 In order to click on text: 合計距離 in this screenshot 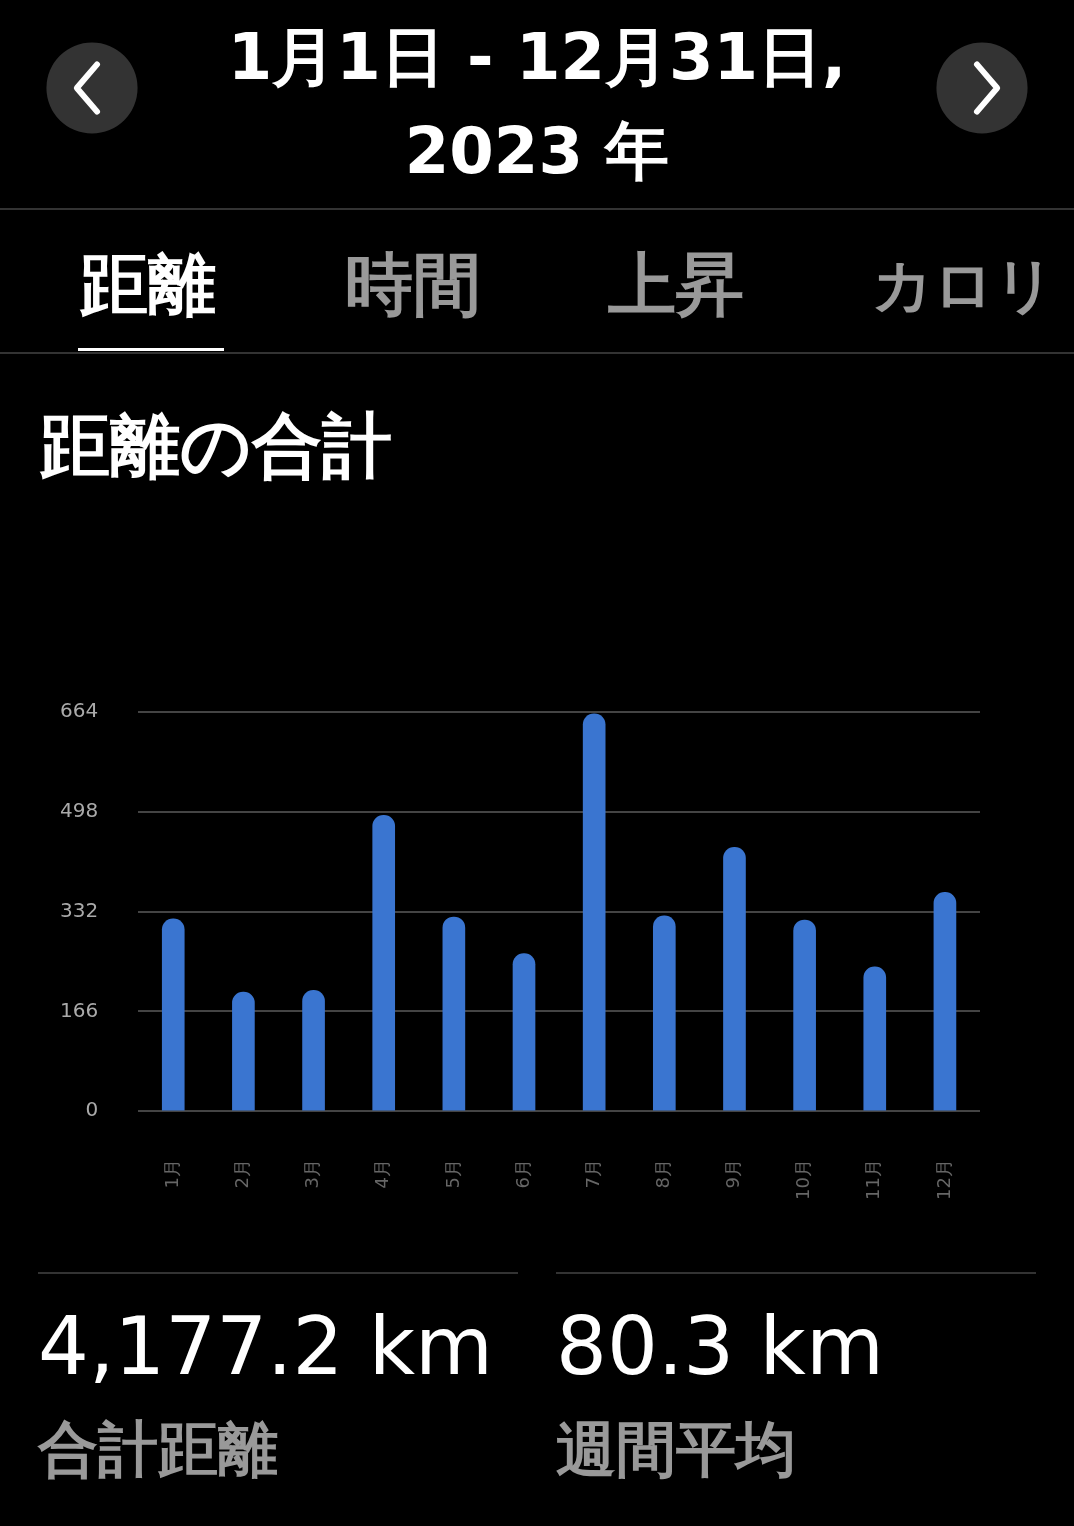, I will do `click(158, 1449)`.